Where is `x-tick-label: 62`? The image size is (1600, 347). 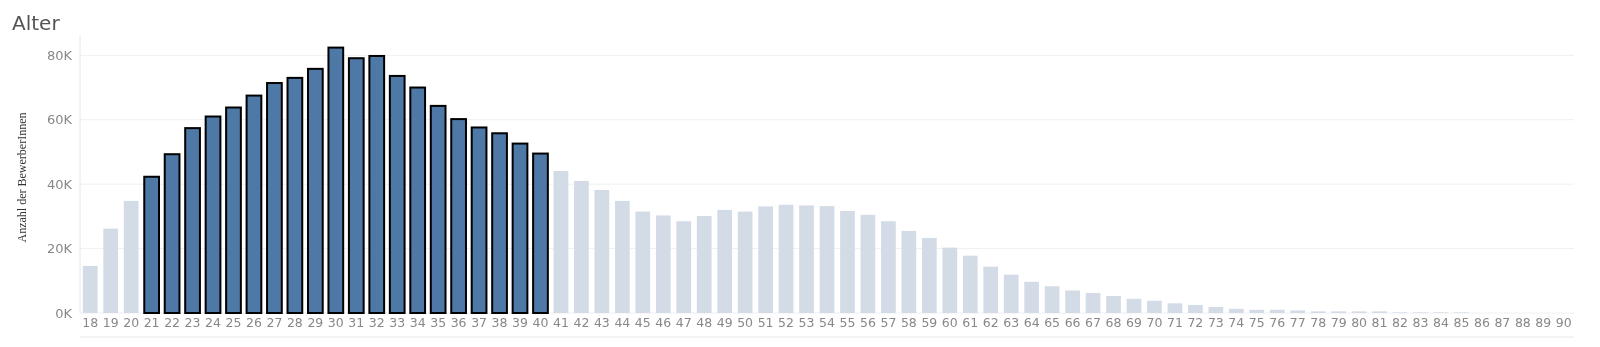 x-tick-label: 62 is located at coordinates (990, 322).